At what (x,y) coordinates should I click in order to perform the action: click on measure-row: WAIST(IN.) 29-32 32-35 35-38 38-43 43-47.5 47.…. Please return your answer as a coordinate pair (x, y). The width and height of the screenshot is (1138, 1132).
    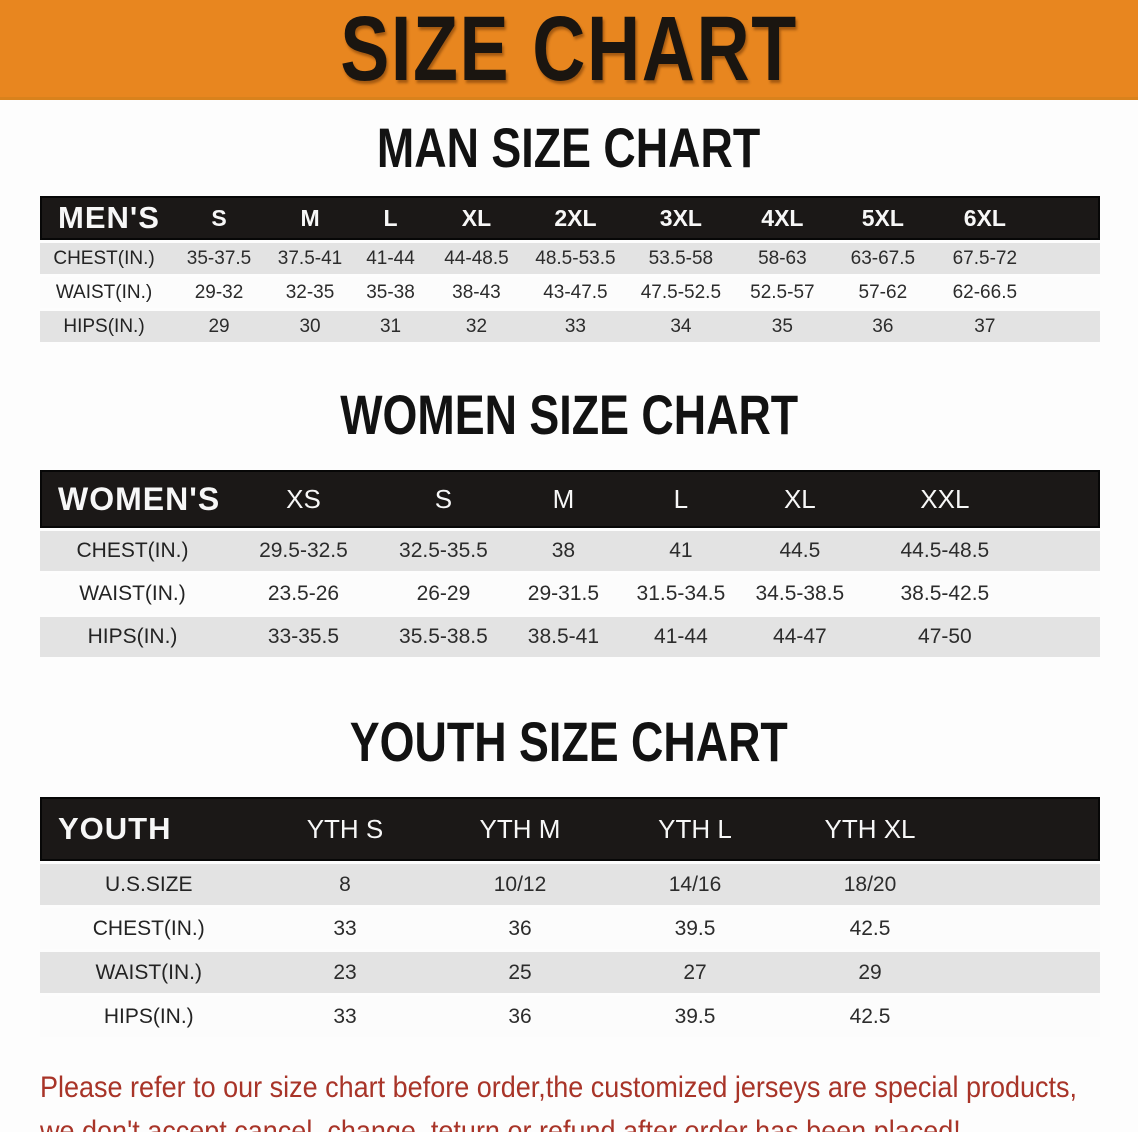
    Looking at the image, I should click on (570, 292).